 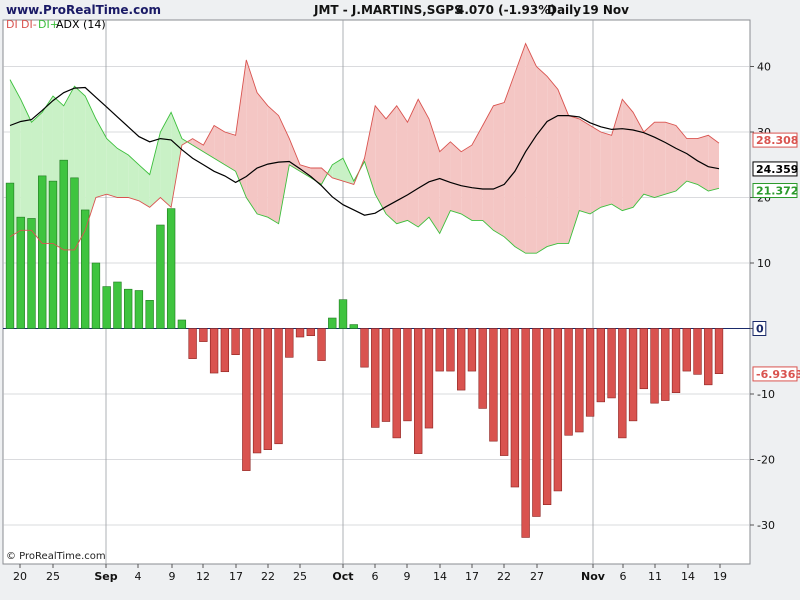 What do you see at coordinates (605, 10) in the screenshot?
I see `date-label: 19 Nov` at bounding box center [605, 10].